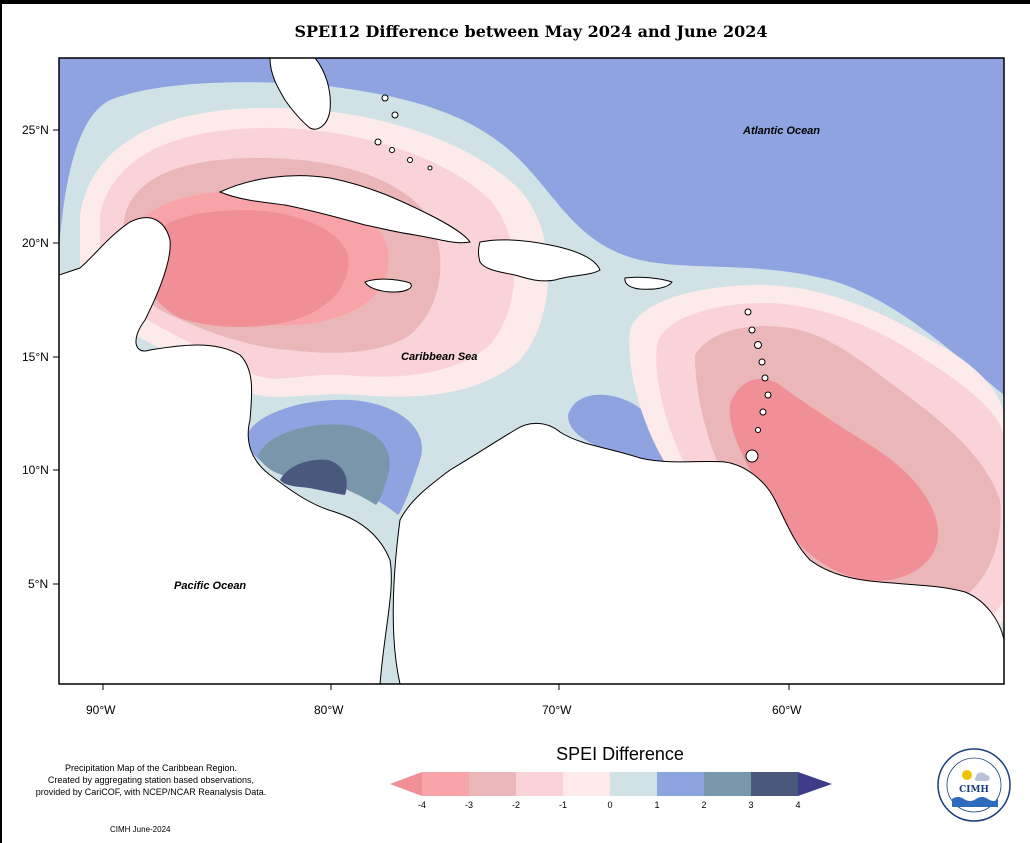 This screenshot has width=1030, height=843. What do you see at coordinates (35, 470) in the screenshot?
I see `lat-tick-label: 10°N` at bounding box center [35, 470].